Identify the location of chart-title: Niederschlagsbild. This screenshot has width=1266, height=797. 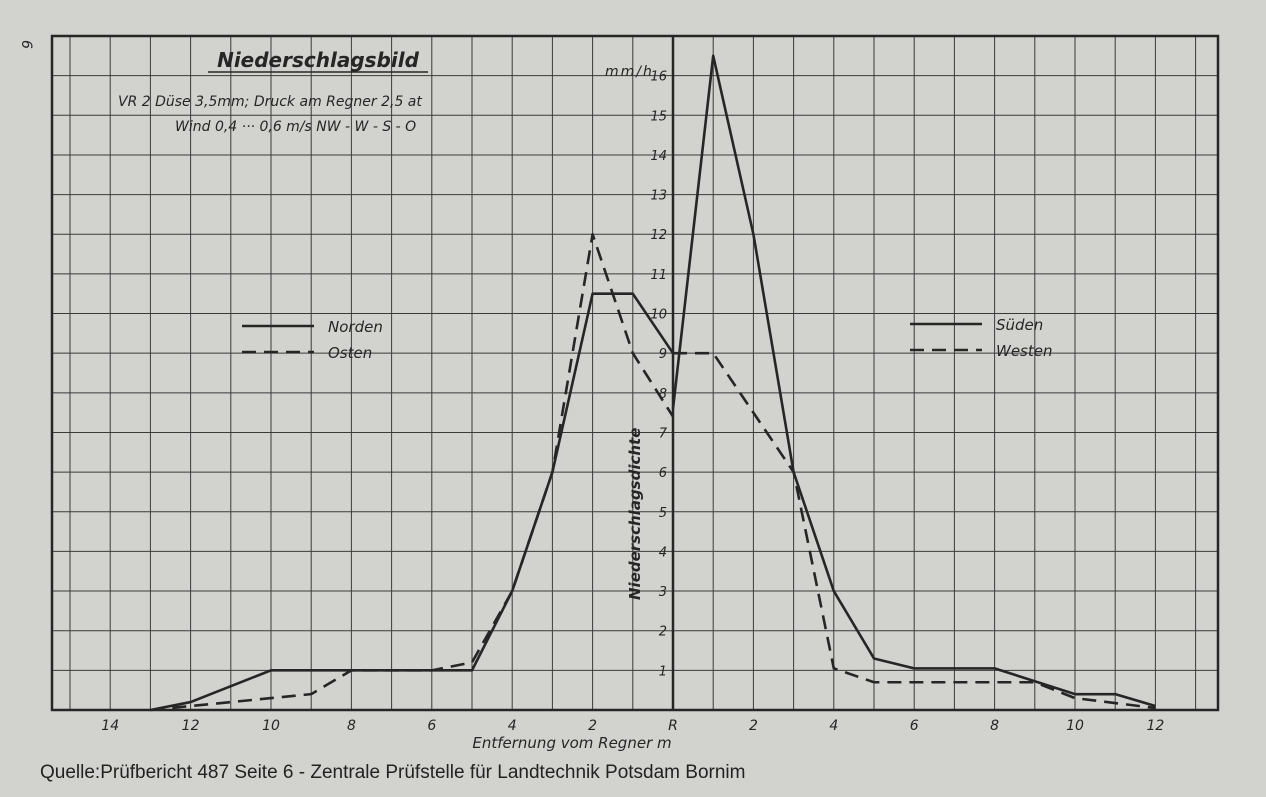
(318, 60).